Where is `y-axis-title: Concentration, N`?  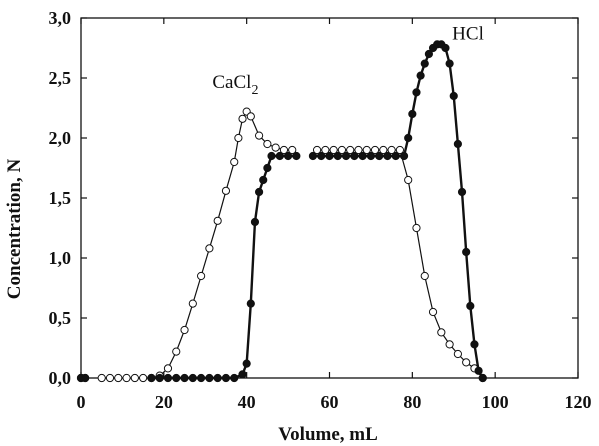 y-axis-title: Concentration, N is located at coordinates (14, 229).